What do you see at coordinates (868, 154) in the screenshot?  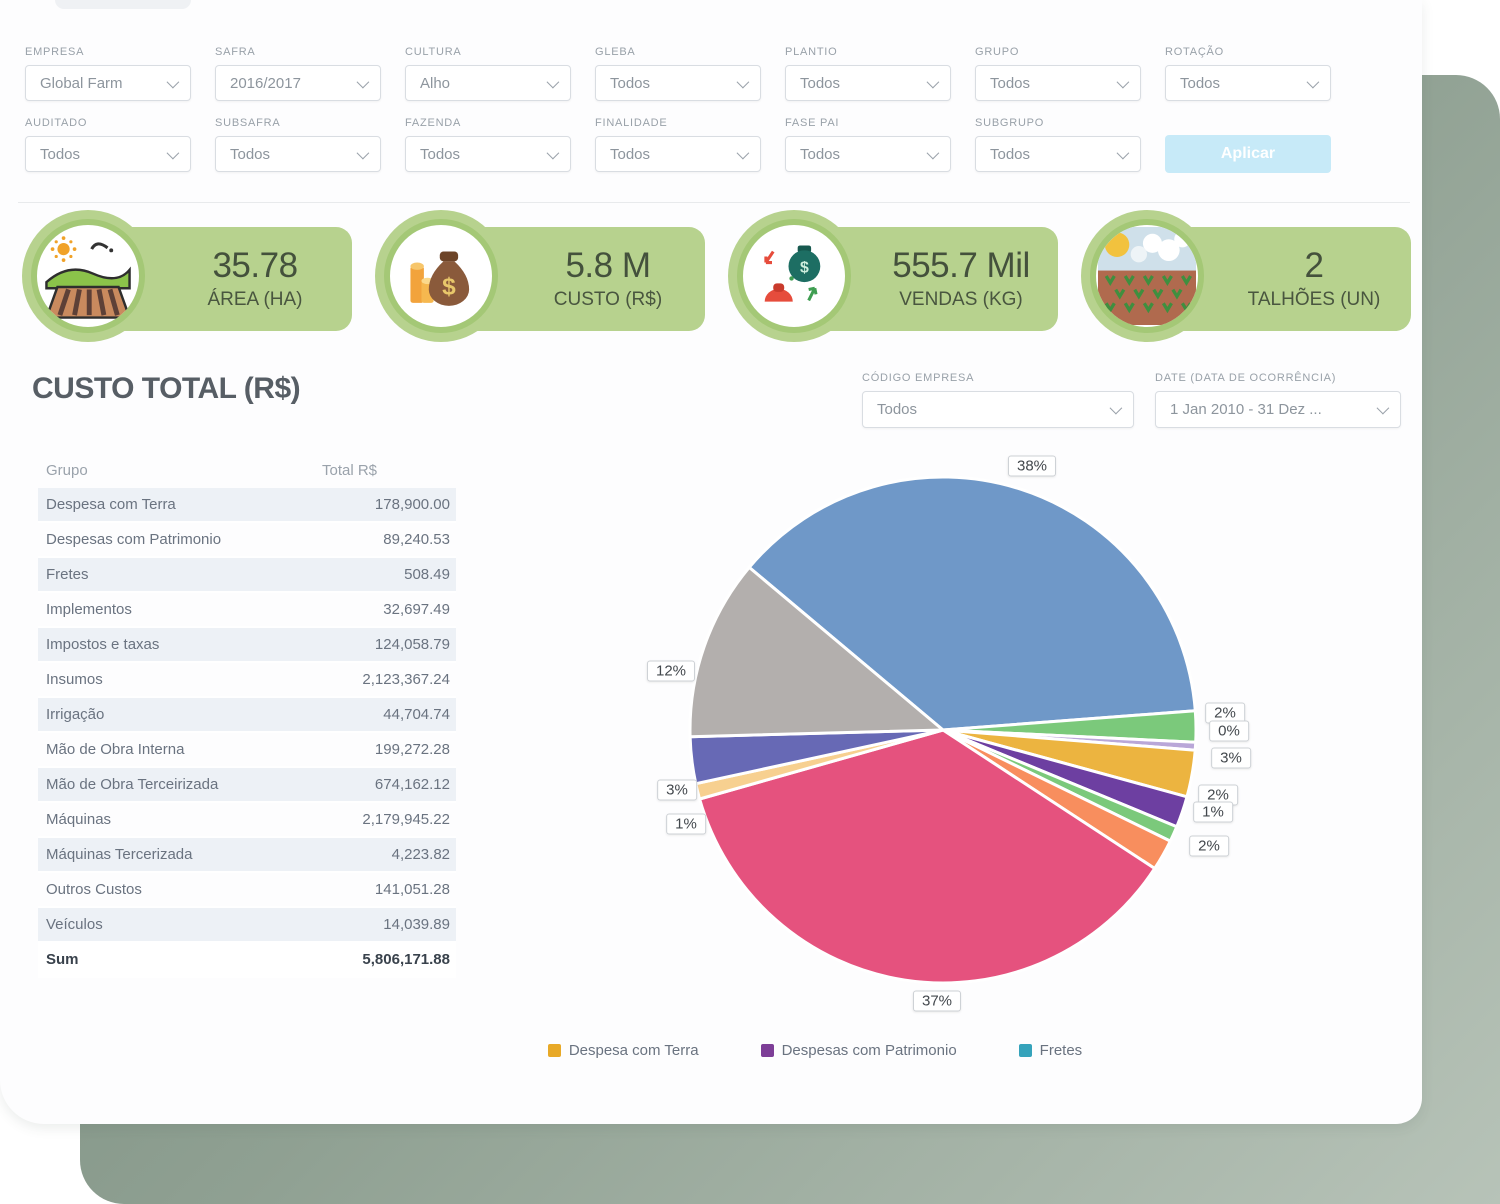 I see `fase-pai-dropdown: Todos` at bounding box center [868, 154].